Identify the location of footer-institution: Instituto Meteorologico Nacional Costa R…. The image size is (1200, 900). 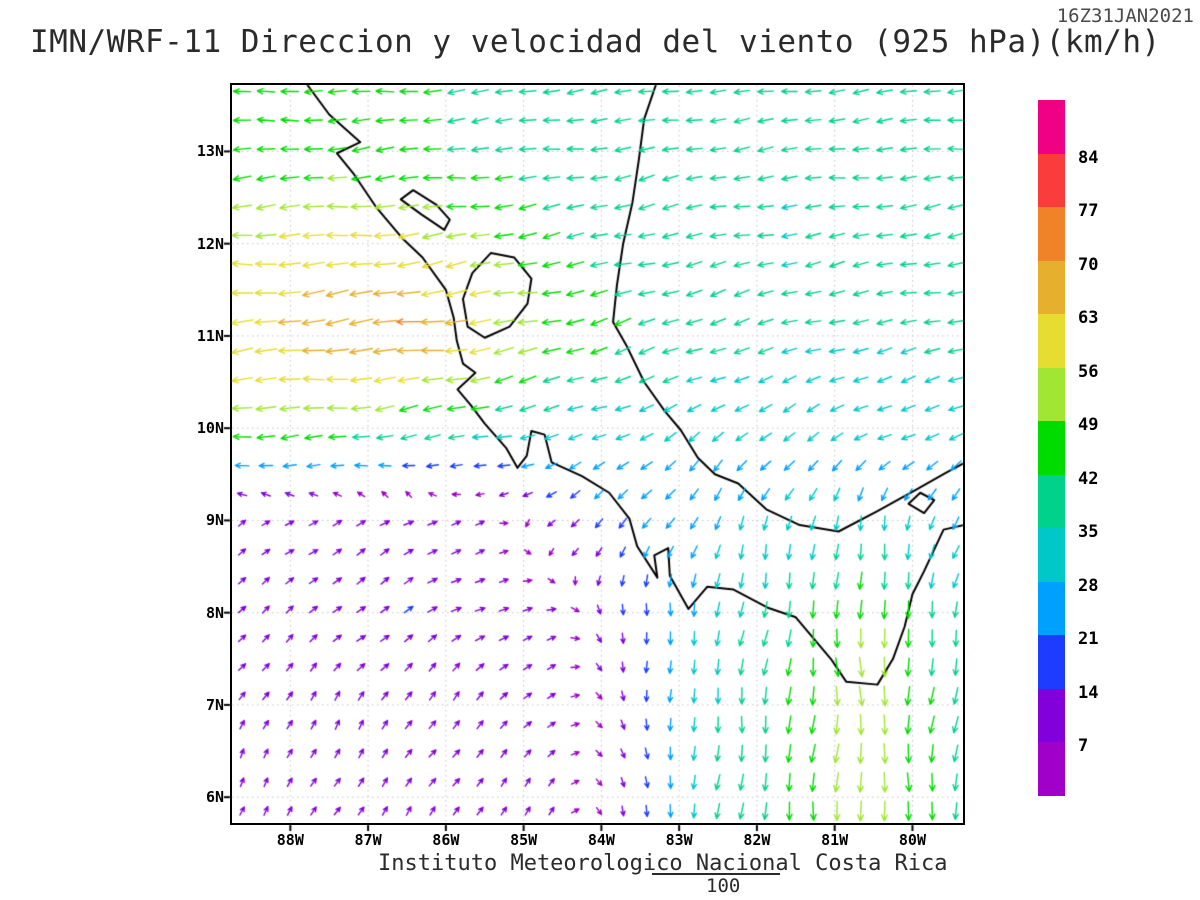
(663, 863).